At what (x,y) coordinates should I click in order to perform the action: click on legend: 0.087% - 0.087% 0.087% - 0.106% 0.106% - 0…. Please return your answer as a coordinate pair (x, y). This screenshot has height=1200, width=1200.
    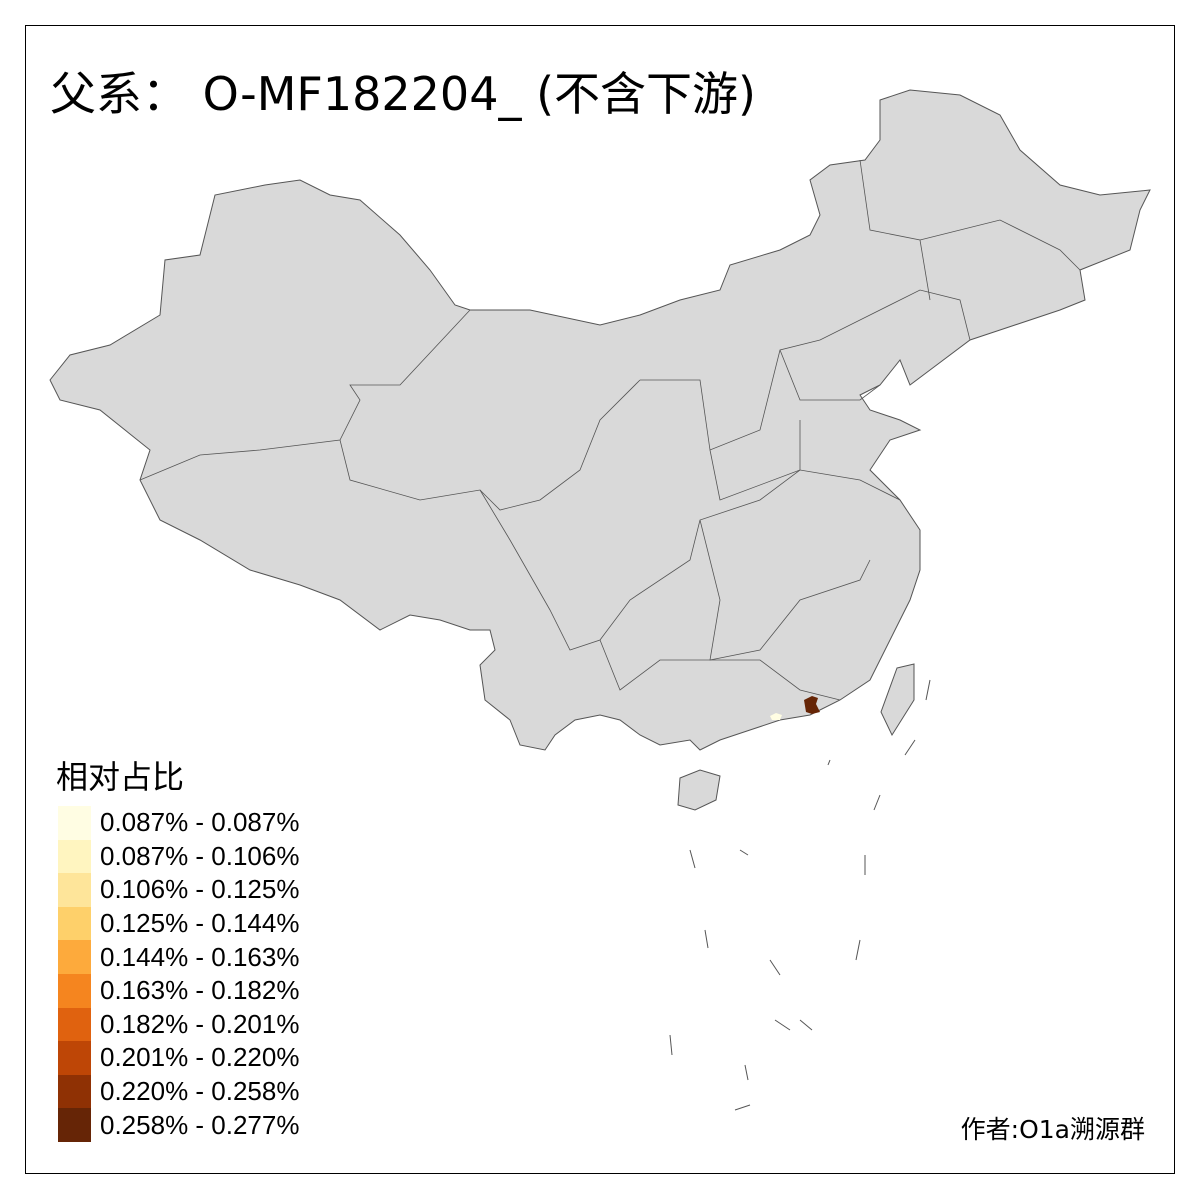
    Looking at the image, I should click on (178, 974).